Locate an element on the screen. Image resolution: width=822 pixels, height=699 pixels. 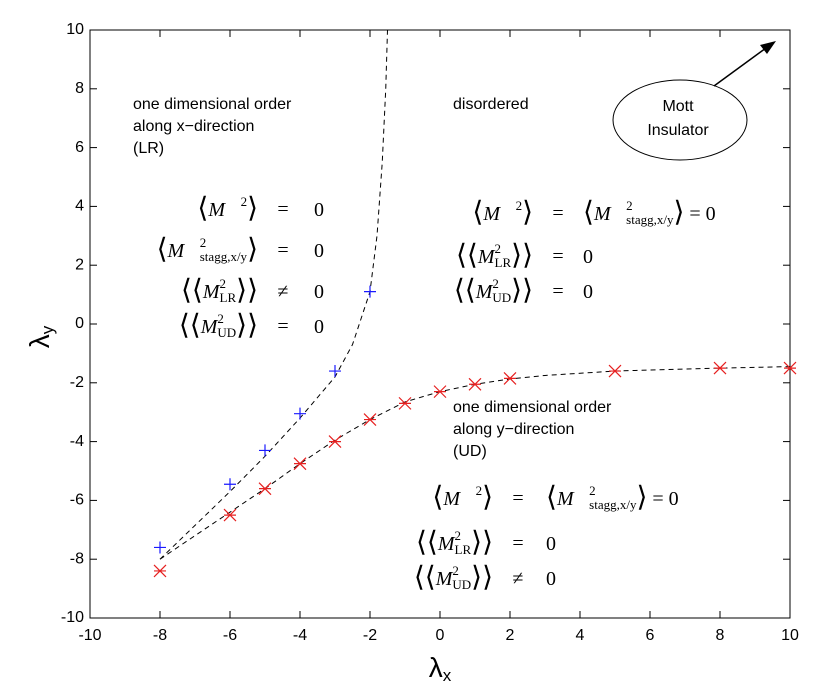
y-tick-label: -6 is located at coordinates (77, 500).